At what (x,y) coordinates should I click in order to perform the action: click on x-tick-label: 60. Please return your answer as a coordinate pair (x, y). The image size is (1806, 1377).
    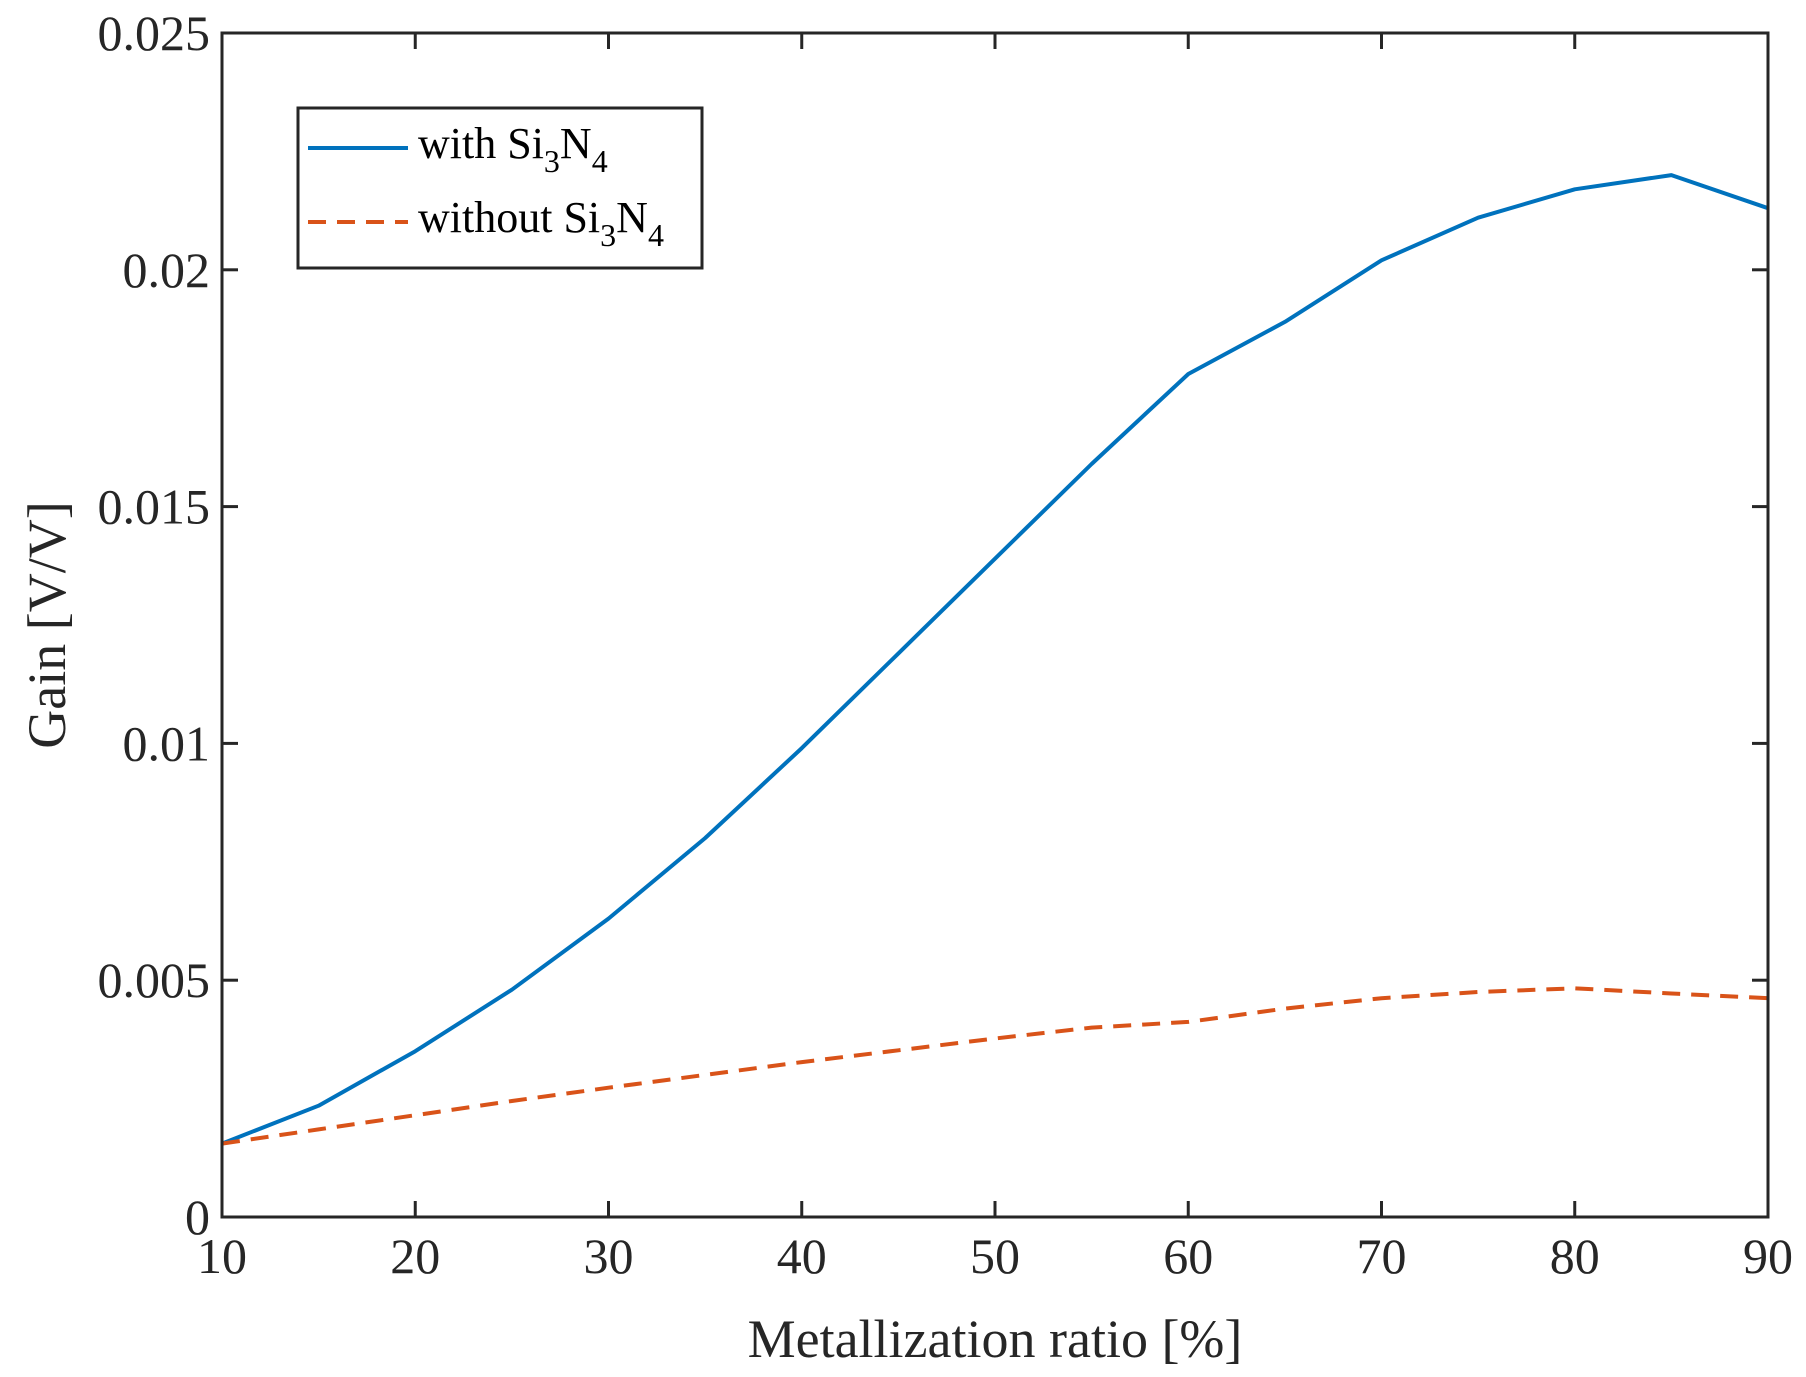
    Looking at the image, I should click on (1188, 1256).